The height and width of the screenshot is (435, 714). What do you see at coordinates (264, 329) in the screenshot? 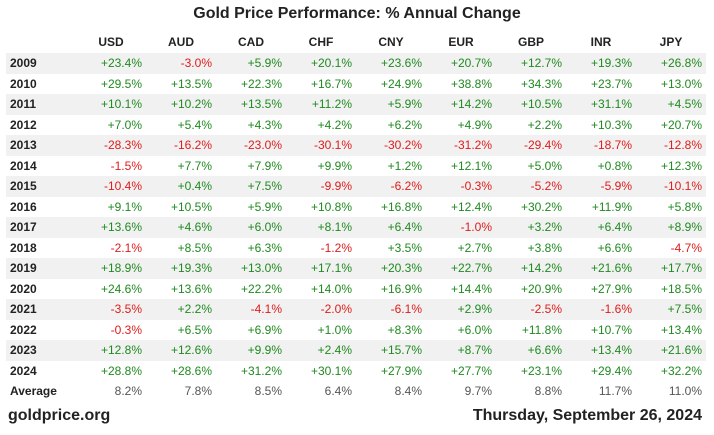
I see `value-cell: +6.9%` at bounding box center [264, 329].